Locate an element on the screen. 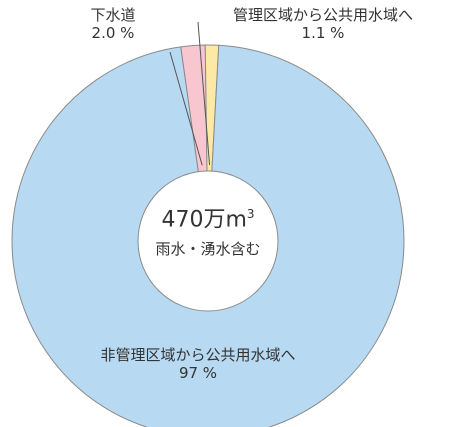 This screenshot has width=453, height=427. label-unmanaged: 非管理区域から公共用水域へ 97 % is located at coordinates (198, 364).